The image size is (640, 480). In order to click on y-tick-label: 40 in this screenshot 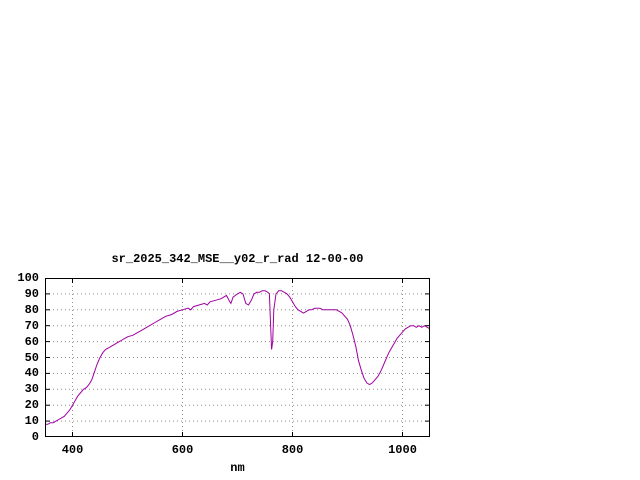, I will do `click(31, 373)`.